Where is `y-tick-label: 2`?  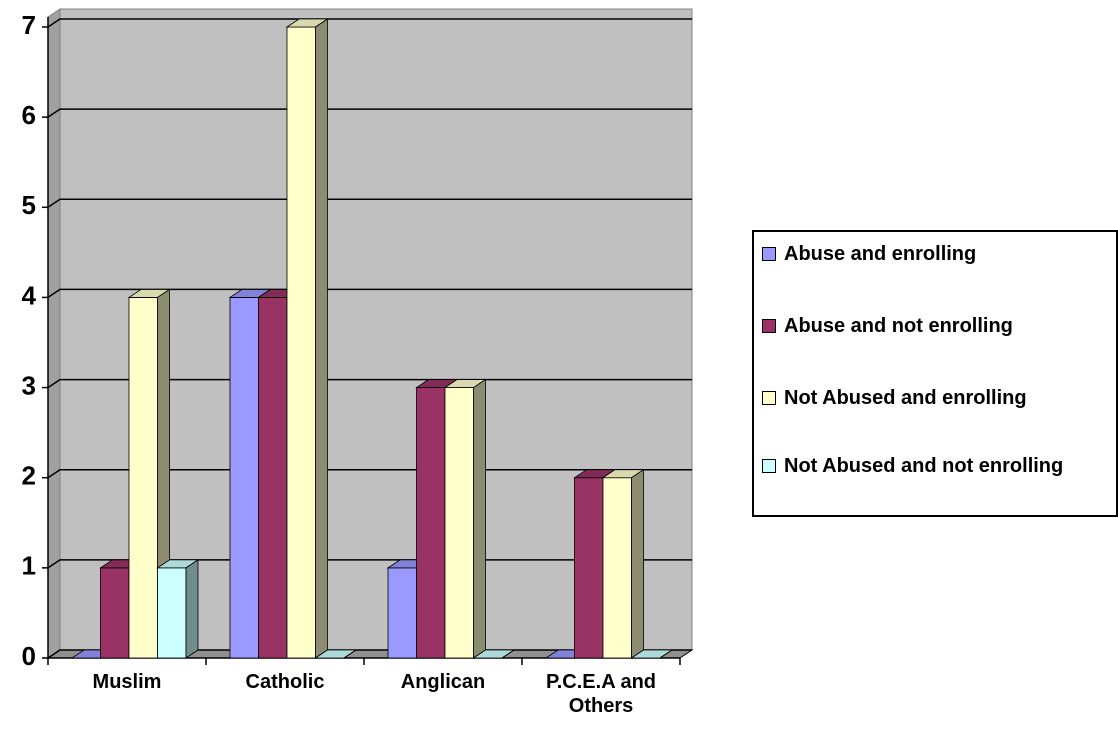
y-tick-label: 2 is located at coordinates (29, 476).